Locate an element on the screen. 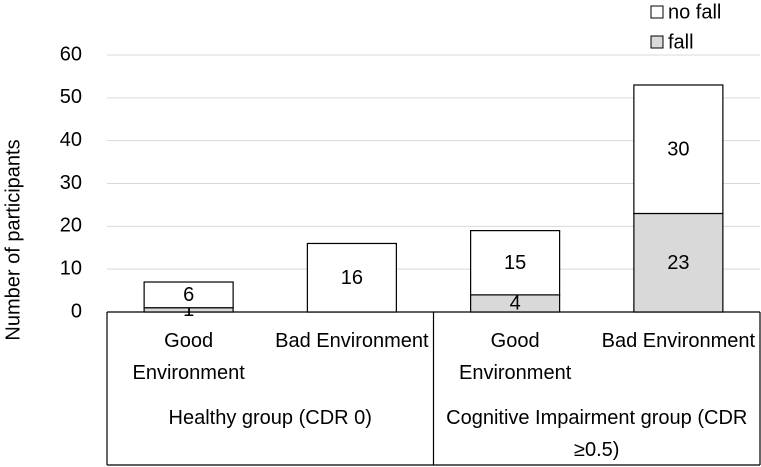 Image resolution: width=761 pixels, height=467 pixels. y-tick-label: 40 is located at coordinates (71, 140).